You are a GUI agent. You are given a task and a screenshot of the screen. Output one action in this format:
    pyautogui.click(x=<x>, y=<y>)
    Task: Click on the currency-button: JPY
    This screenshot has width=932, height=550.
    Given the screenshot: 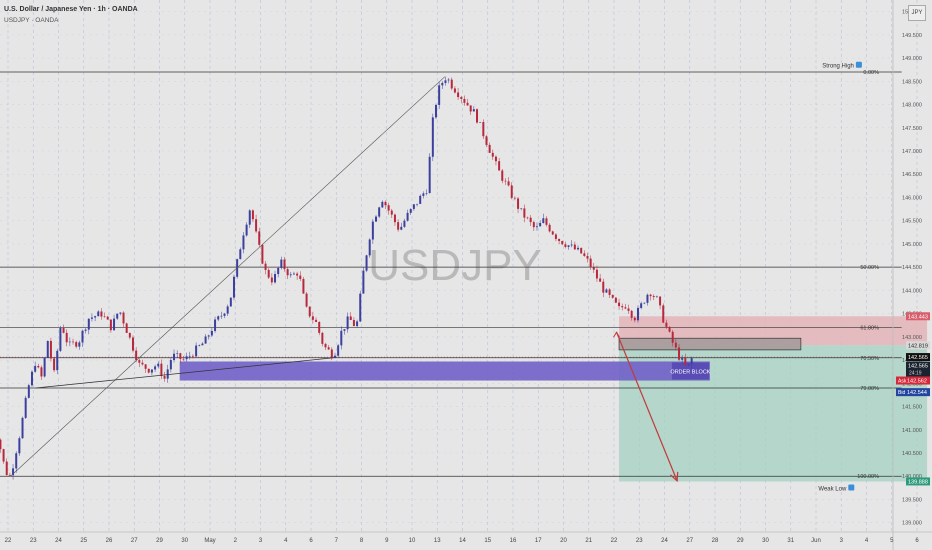 What is the action you would take?
    pyautogui.click(x=917, y=13)
    